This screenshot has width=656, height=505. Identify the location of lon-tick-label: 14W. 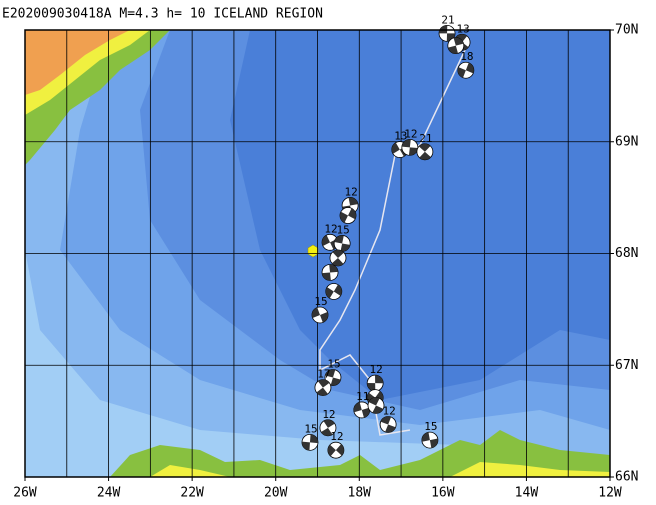
(527, 493).